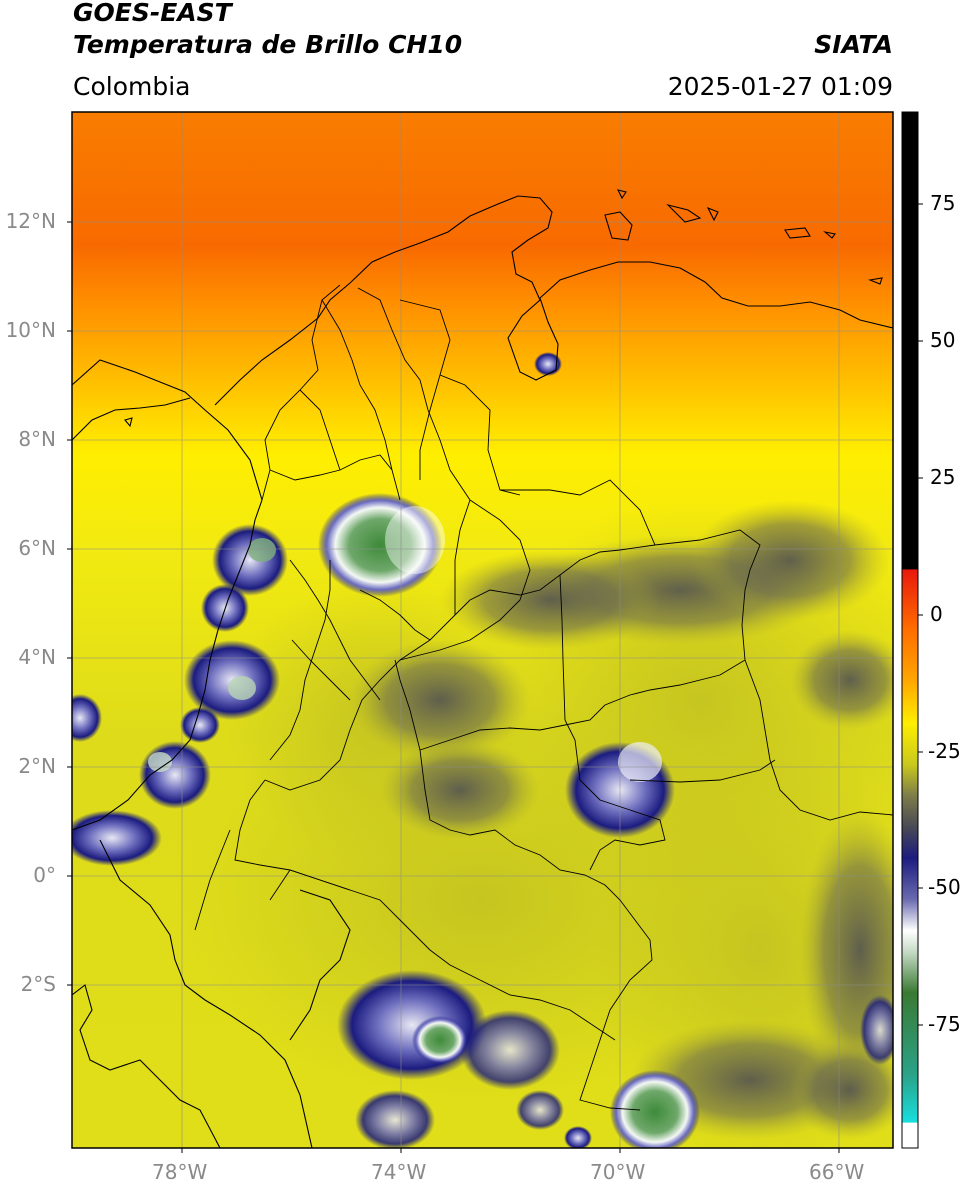 The image size is (966, 1190). Describe the element at coordinates (943, 340) in the screenshot. I see `colorbar-label: 50` at that location.